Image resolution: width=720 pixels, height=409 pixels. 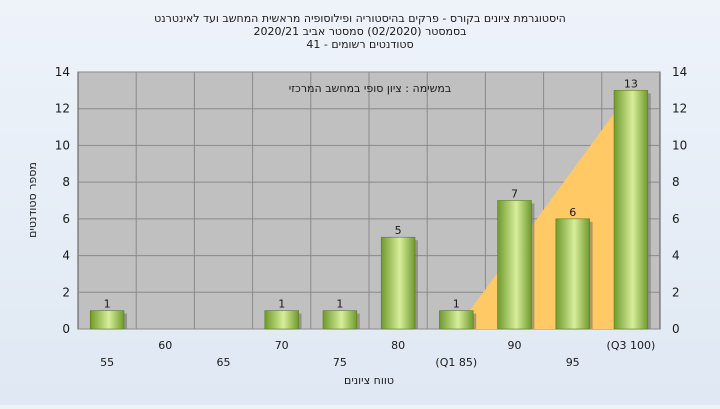 I want to click on y-tick-left-7: 14, so click(x=62, y=72).